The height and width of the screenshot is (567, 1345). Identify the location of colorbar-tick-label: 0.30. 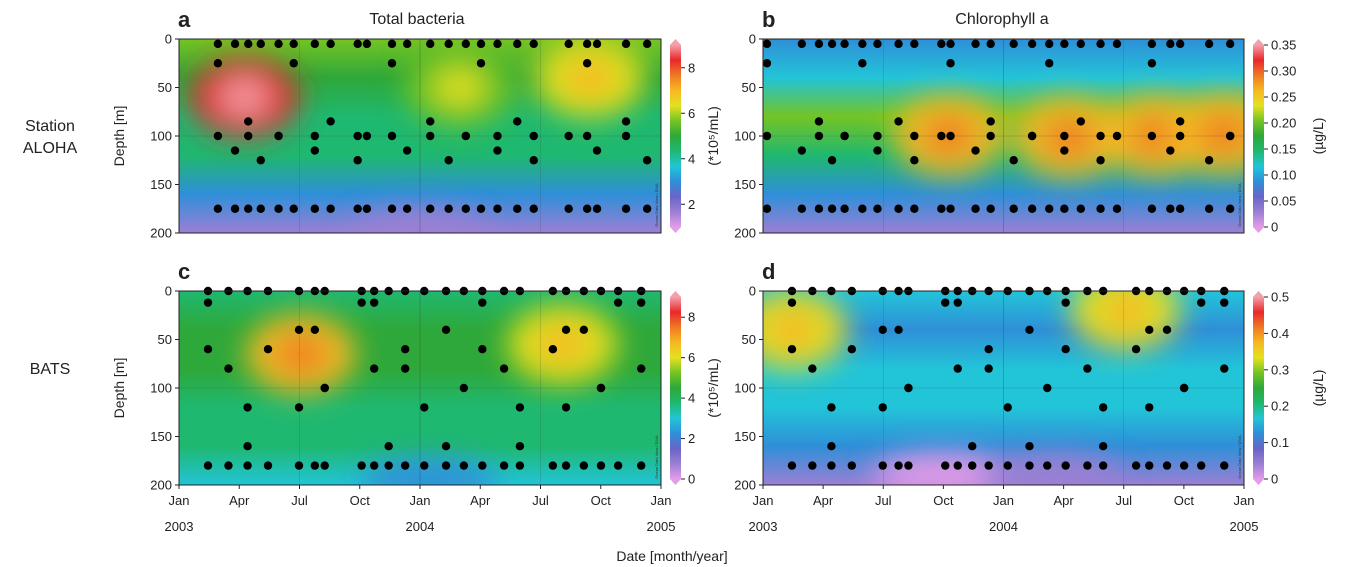
(1283, 71).